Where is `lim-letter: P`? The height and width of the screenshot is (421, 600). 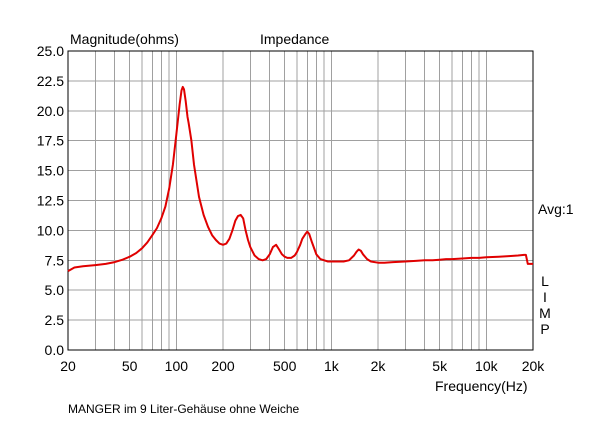
lim-letter: P is located at coordinates (545, 329).